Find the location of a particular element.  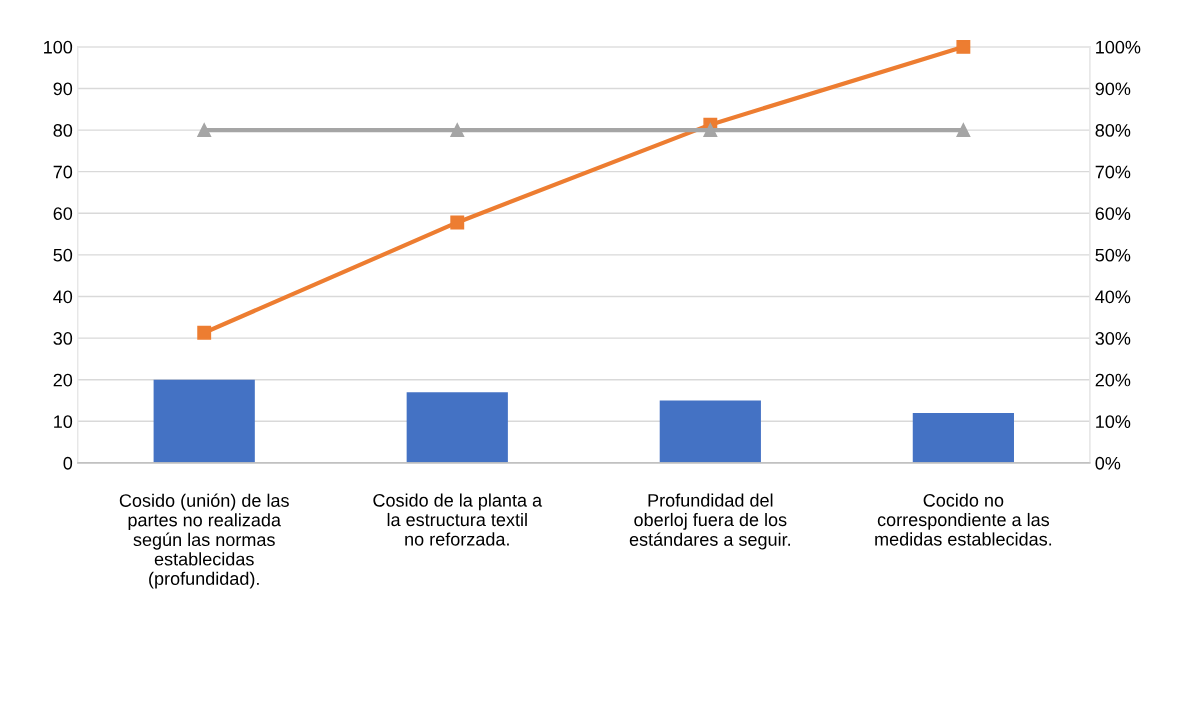

y2-tick-label: 90% is located at coordinates (1113, 89).